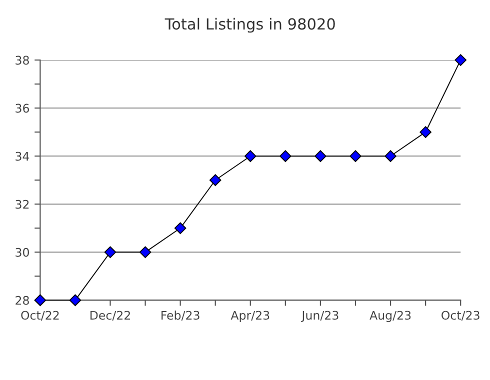 The width and height of the screenshot is (490, 380). I want to click on x-tick-label: Oct/22, so click(40, 315).